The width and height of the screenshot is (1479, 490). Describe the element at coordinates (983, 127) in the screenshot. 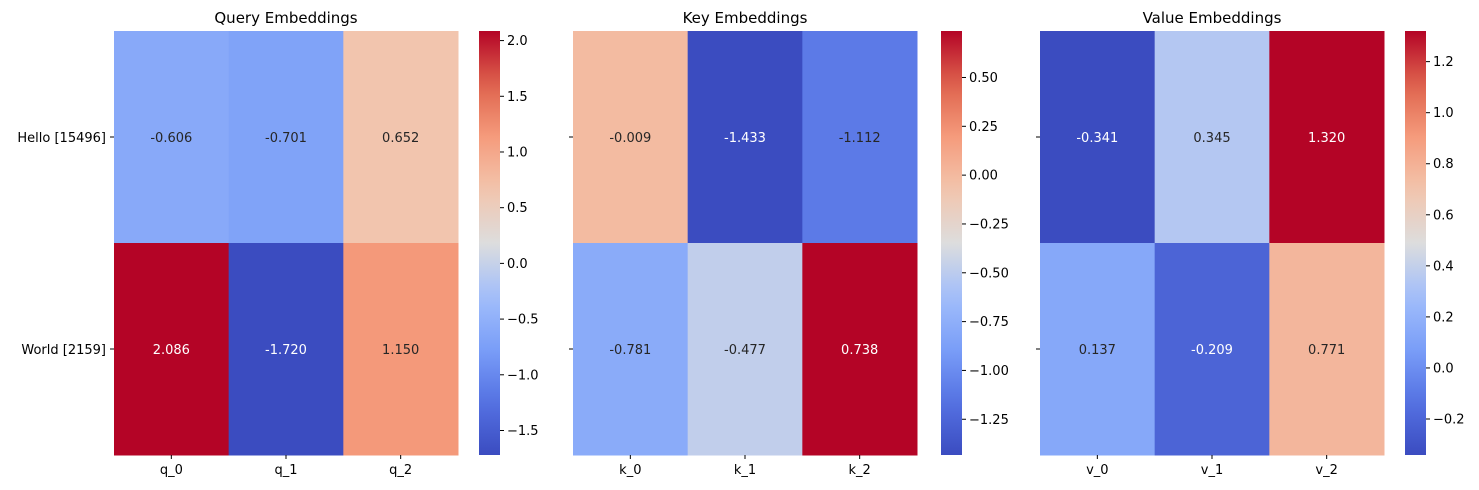

I see `colorbar-tick-label: 0.25` at that location.